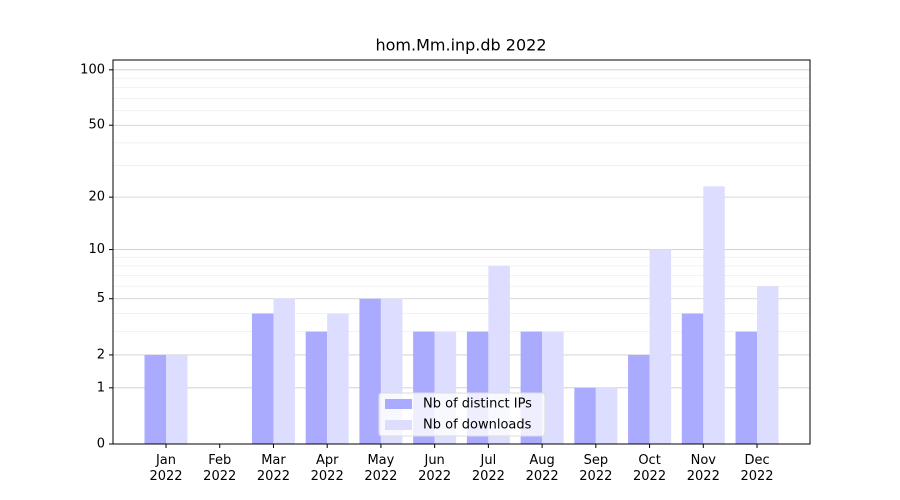 Image resolution: width=900 pixels, height=500 pixels. I want to click on x-tick-label: Oct 2022, so click(650, 468).